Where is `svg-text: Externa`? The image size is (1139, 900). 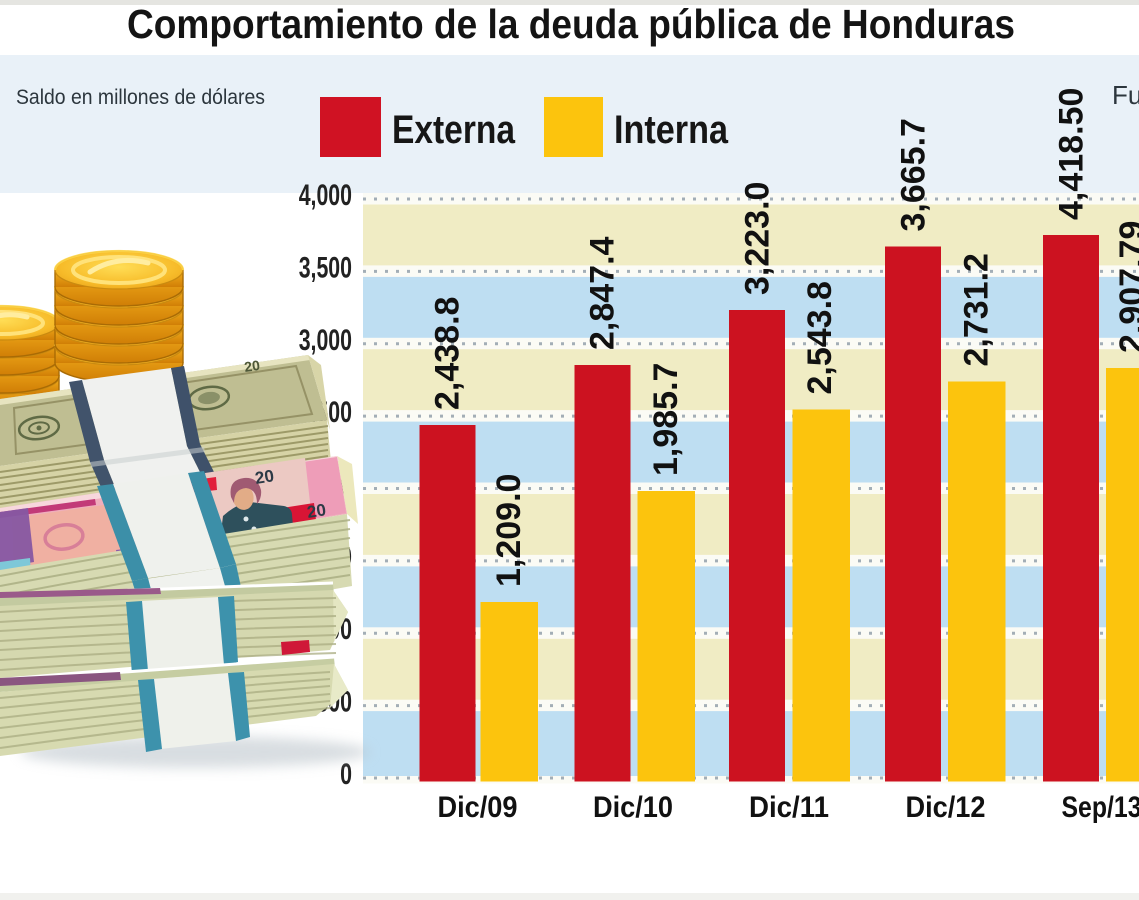
svg-text: Externa is located at coordinates (454, 130).